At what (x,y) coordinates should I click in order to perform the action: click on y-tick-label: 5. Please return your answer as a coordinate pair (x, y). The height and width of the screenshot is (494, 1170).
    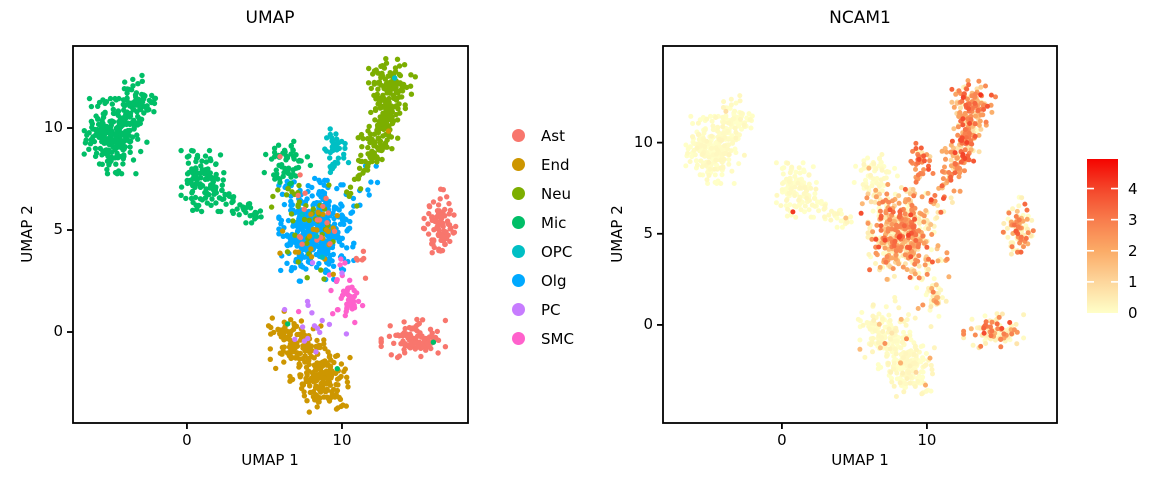
    Looking at the image, I should click on (648, 232).